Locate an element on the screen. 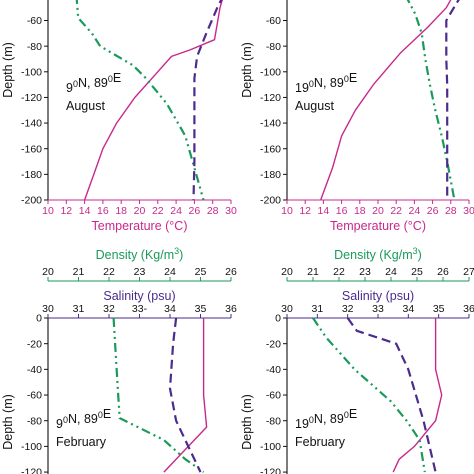 The image size is (474, 474). x-tick-label: 12 is located at coordinates (66, 211).